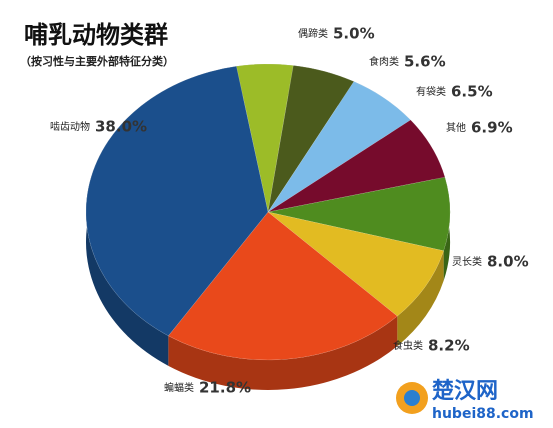 Image resolution: width=553 pixels, height=428 pixels. Describe the element at coordinates (472, 92) in the screenshot. I see `value-label: 6.5%` at that location.